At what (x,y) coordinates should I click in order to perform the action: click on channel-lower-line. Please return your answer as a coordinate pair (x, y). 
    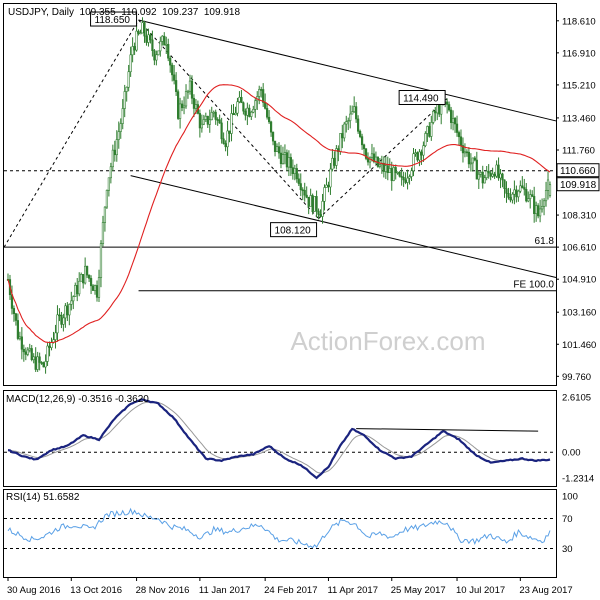
    Looking at the image, I should click on (343, 226).